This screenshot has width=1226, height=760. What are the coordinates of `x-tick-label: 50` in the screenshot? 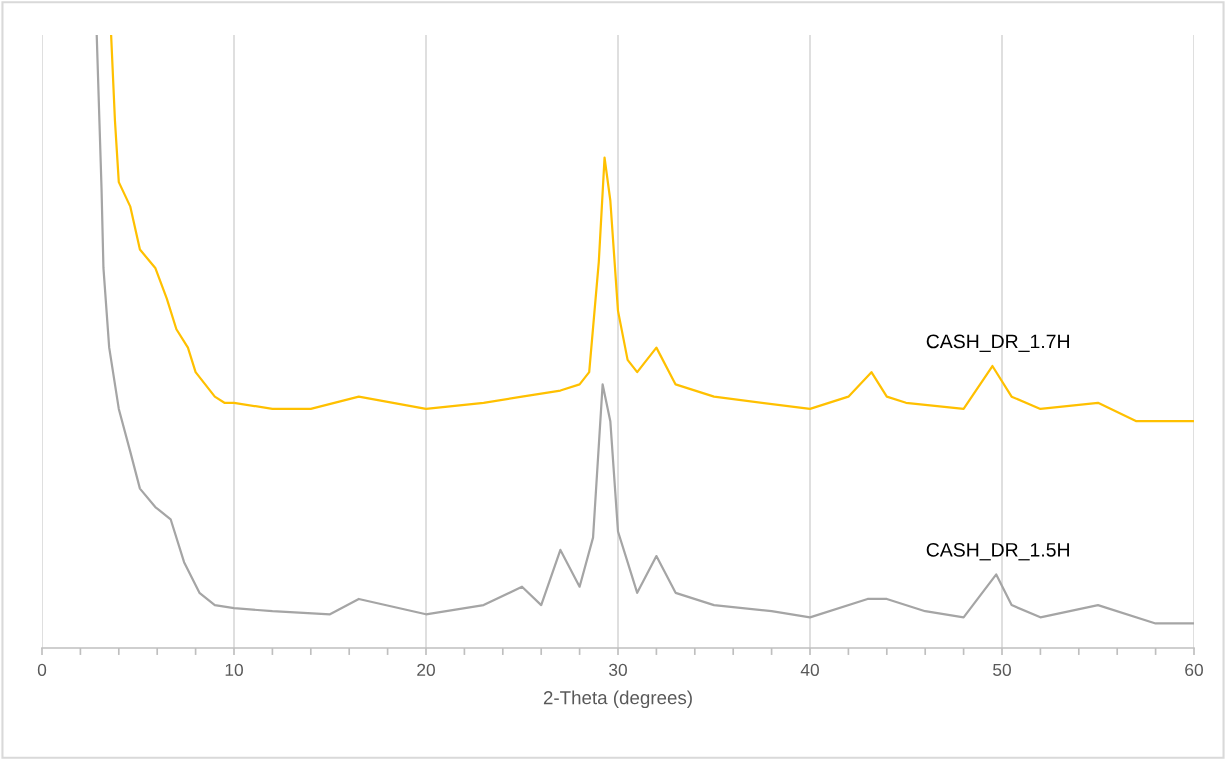 It's located at (1002, 670).